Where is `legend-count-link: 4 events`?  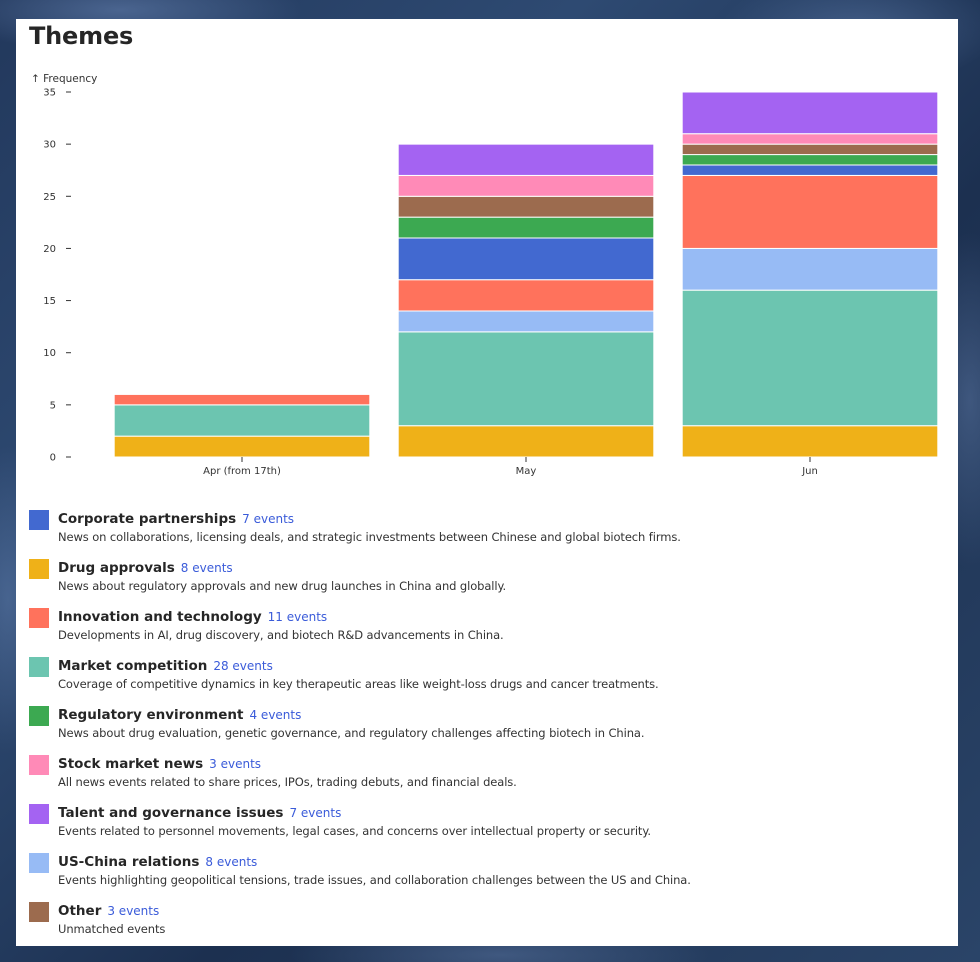
legend-count-link: 4 events is located at coordinates (275, 715).